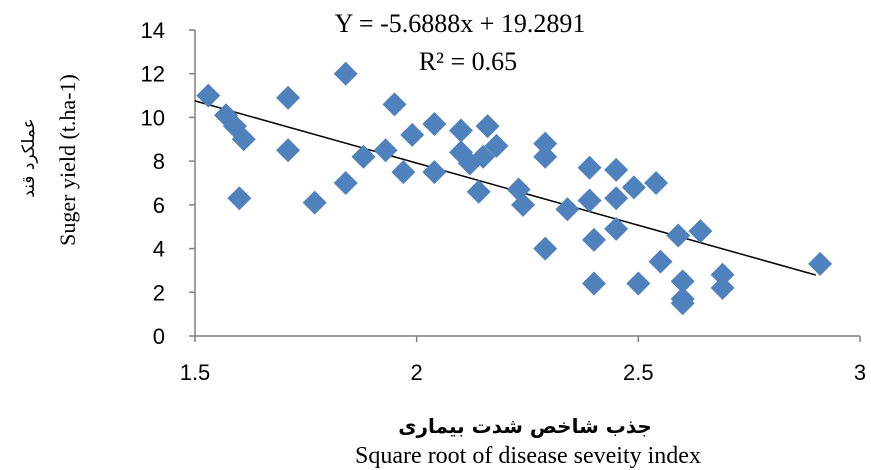 This screenshot has width=871, height=470. Describe the element at coordinates (153, 30) in the screenshot. I see `y-tick-label: 14` at that location.